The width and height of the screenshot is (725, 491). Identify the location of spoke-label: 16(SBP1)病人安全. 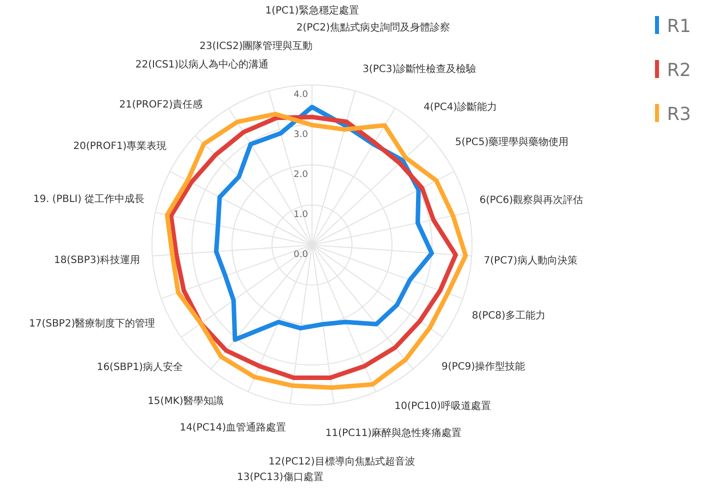
(139, 366).